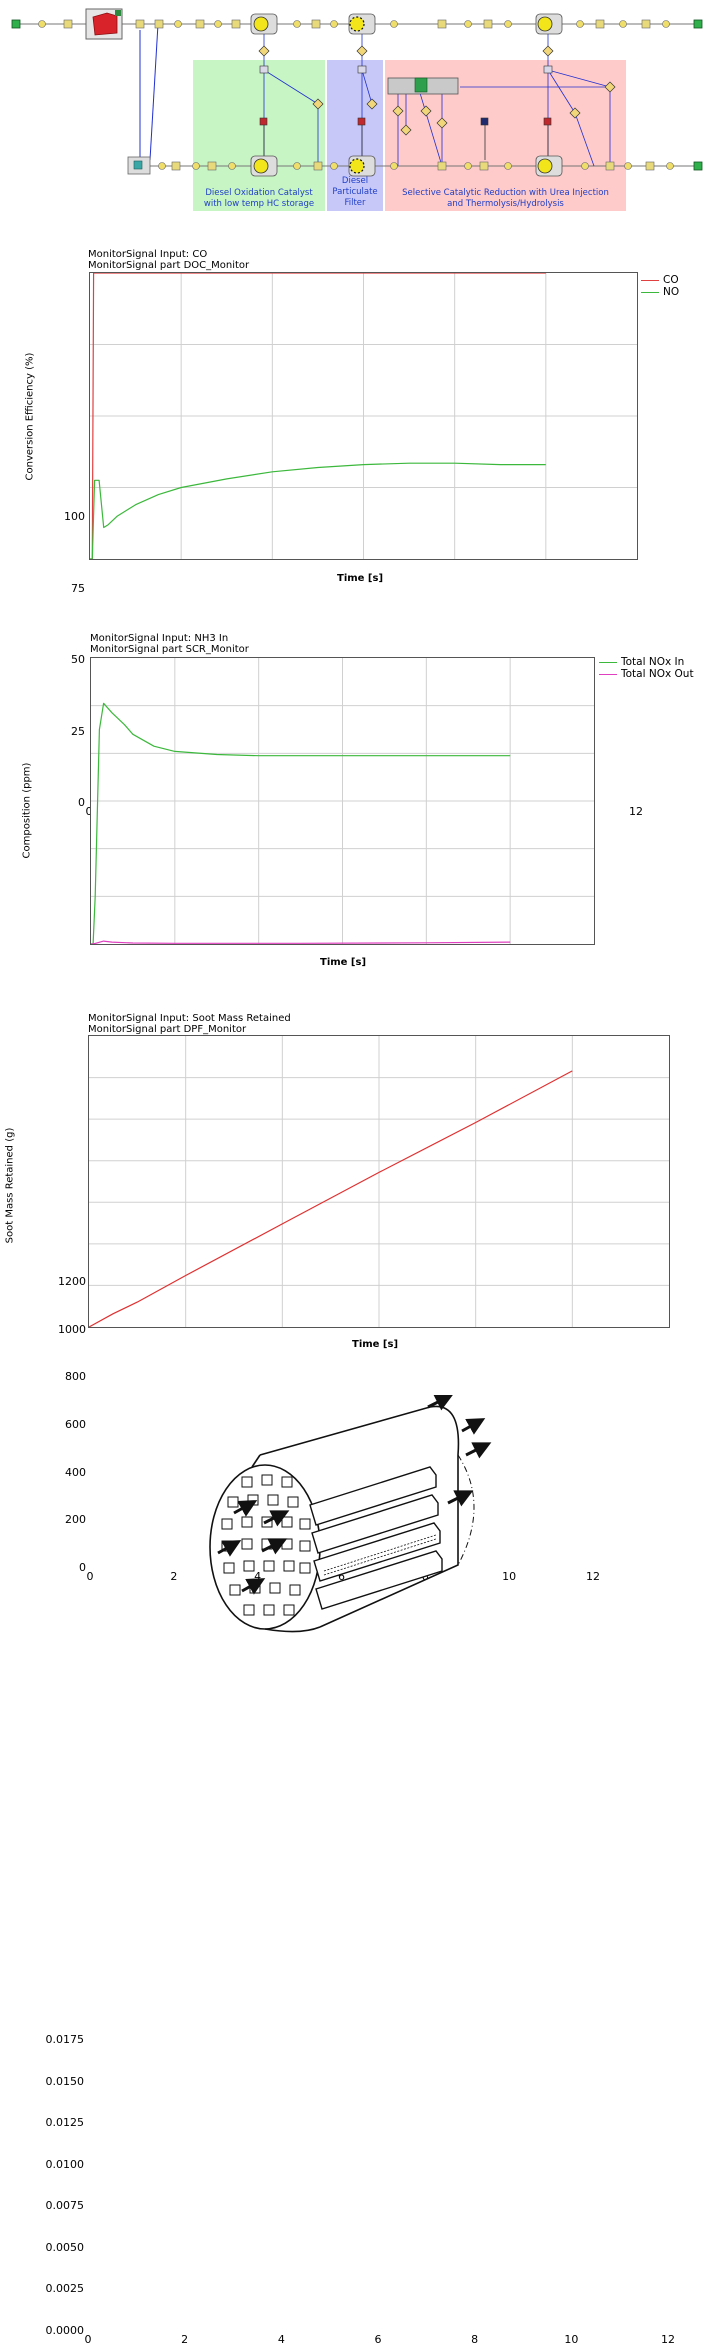 The image size is (719, 2346). I want to click on flow-arrows, so click(354, 1495).